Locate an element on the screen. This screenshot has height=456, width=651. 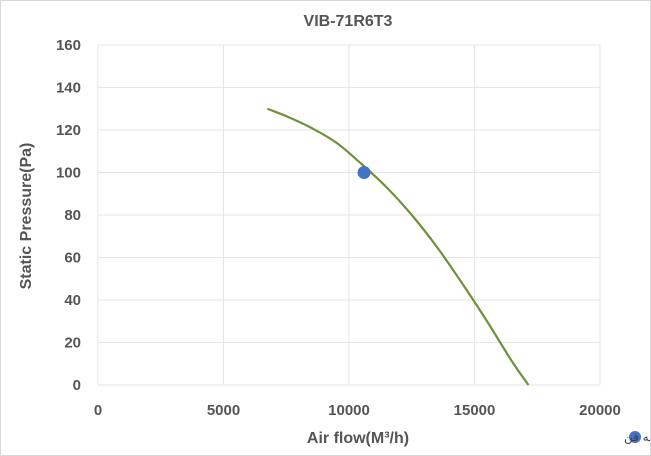
y-tick-label: 60 is located at coordinates (72, 258).